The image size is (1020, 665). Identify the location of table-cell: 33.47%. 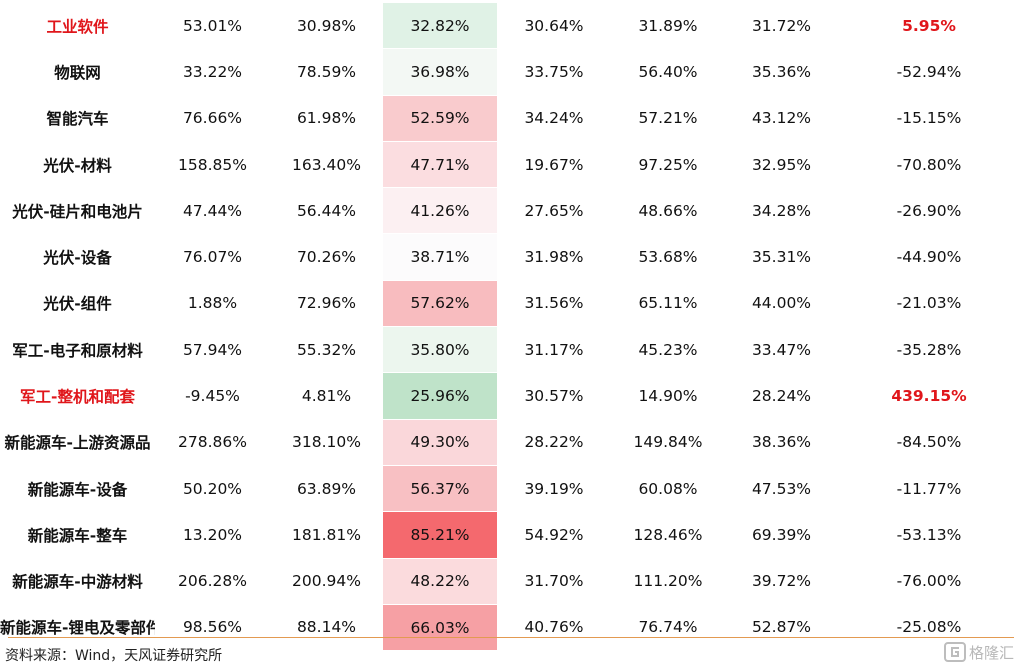
(781, 349).